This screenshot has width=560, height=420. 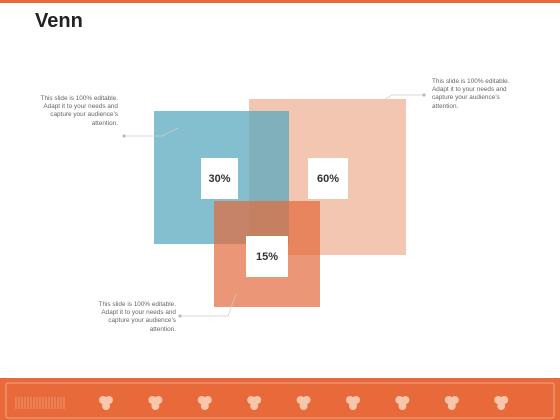 What do you see at coordinates (280, 1) in the screenshot?
I see `top-bar` at bounding box center [280, 1].